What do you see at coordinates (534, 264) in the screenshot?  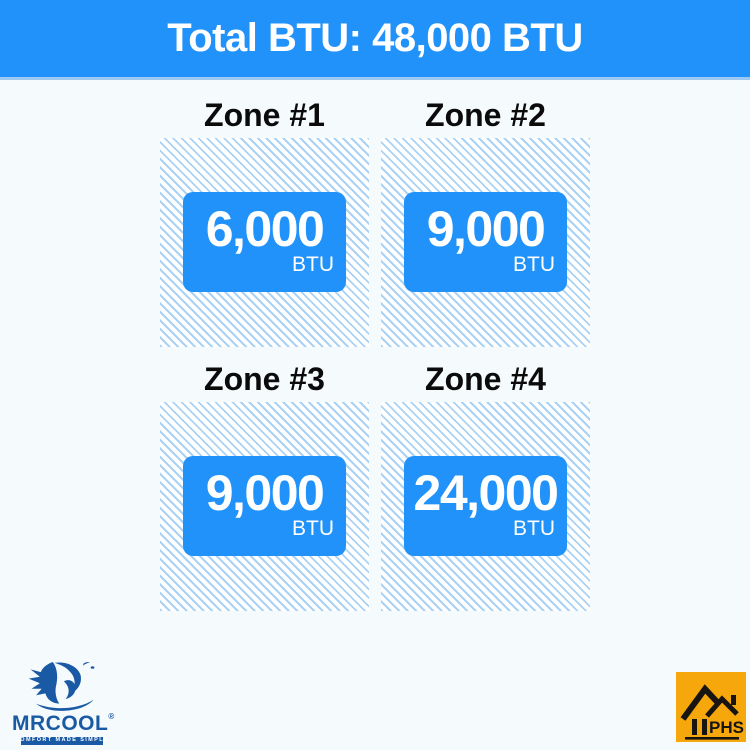 I see `zone-2-btu-unit: BTU` at bounding box center [534, 264].